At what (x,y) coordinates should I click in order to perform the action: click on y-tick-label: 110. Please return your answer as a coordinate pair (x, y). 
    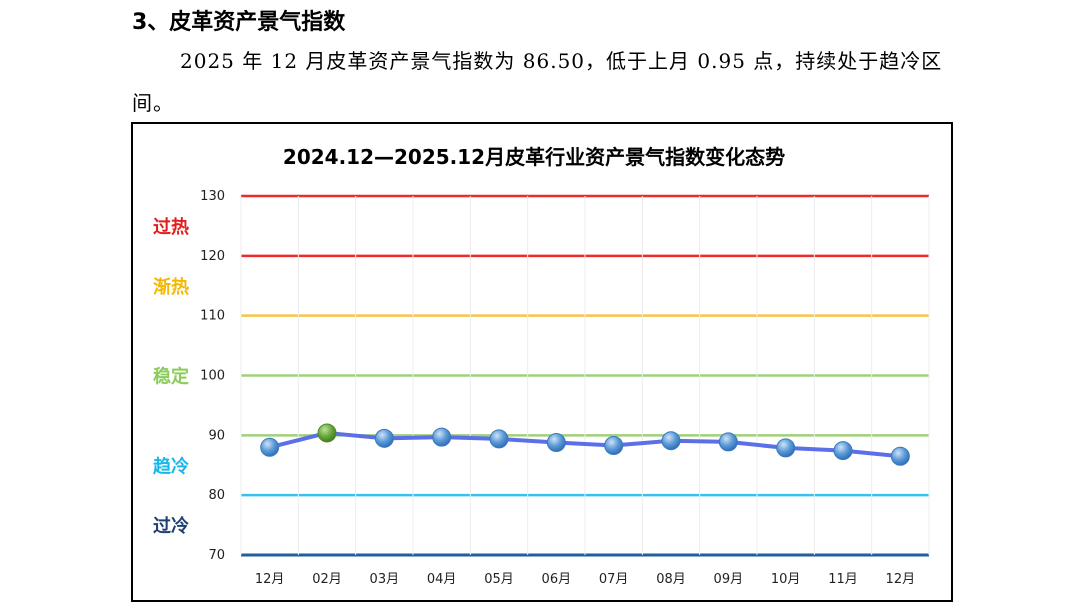
    Looking at the image, I should click on (212, 316).